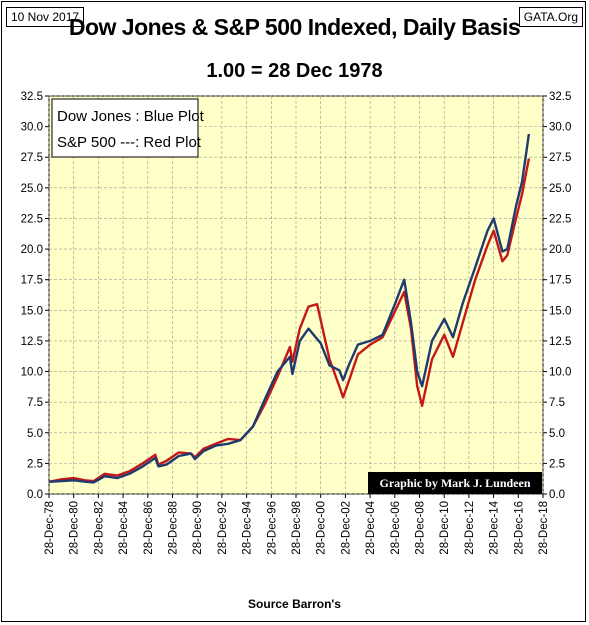 The height and width of the screenshot is (625, 589). Describe the element at coordinates (124, 527) in the screenshot. I see `x-tick-label: 28-Dec-84` at that location.